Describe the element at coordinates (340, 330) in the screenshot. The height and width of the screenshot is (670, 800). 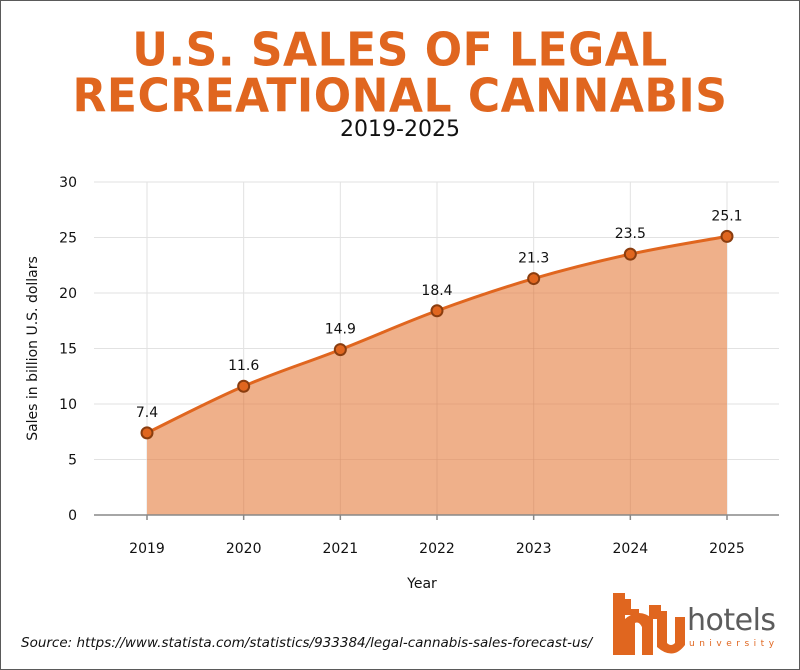
I see `data-label: 14.9` at that location.